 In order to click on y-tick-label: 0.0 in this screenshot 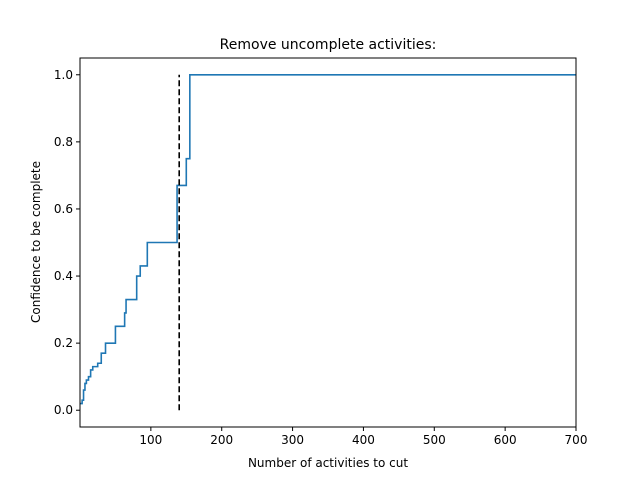, I will do `click(63, 410)`.